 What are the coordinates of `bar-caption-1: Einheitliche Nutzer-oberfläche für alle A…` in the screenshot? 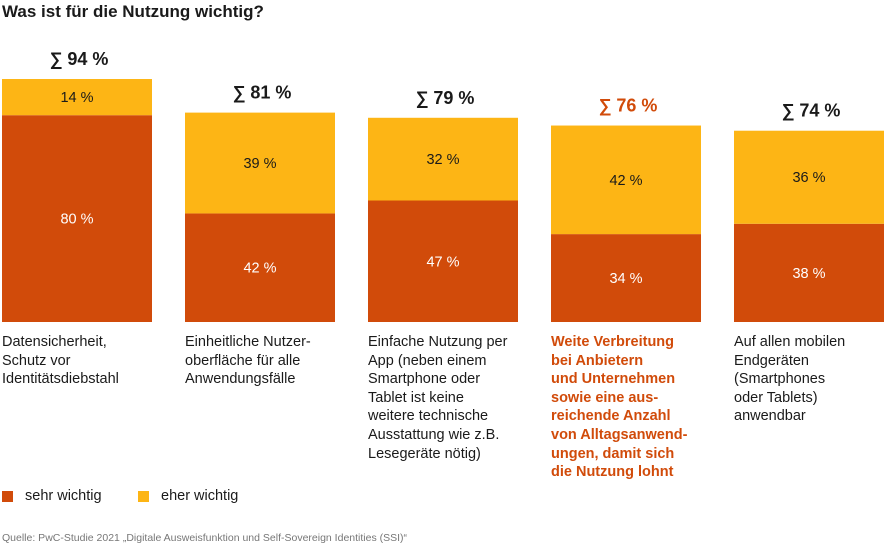 It's located at (248, 361).